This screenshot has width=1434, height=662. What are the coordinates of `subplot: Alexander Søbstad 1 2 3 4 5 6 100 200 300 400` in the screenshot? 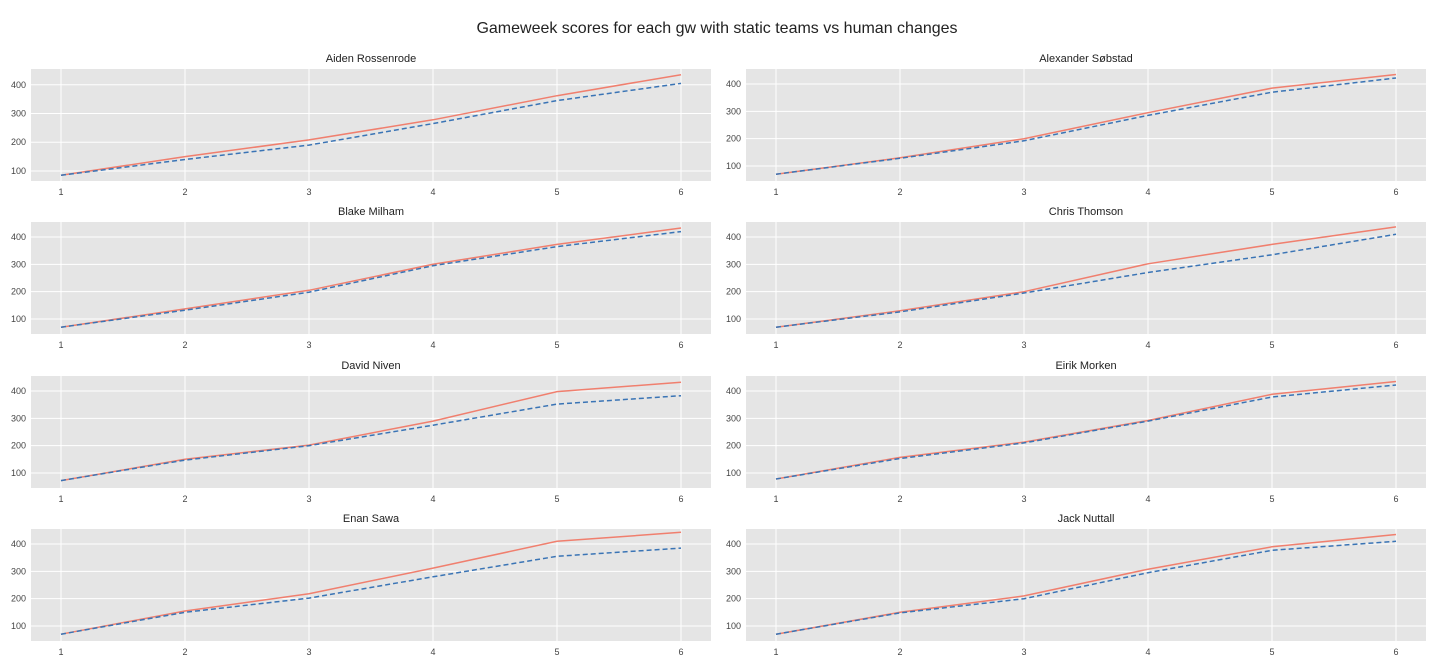 It's located at (1076, 125).